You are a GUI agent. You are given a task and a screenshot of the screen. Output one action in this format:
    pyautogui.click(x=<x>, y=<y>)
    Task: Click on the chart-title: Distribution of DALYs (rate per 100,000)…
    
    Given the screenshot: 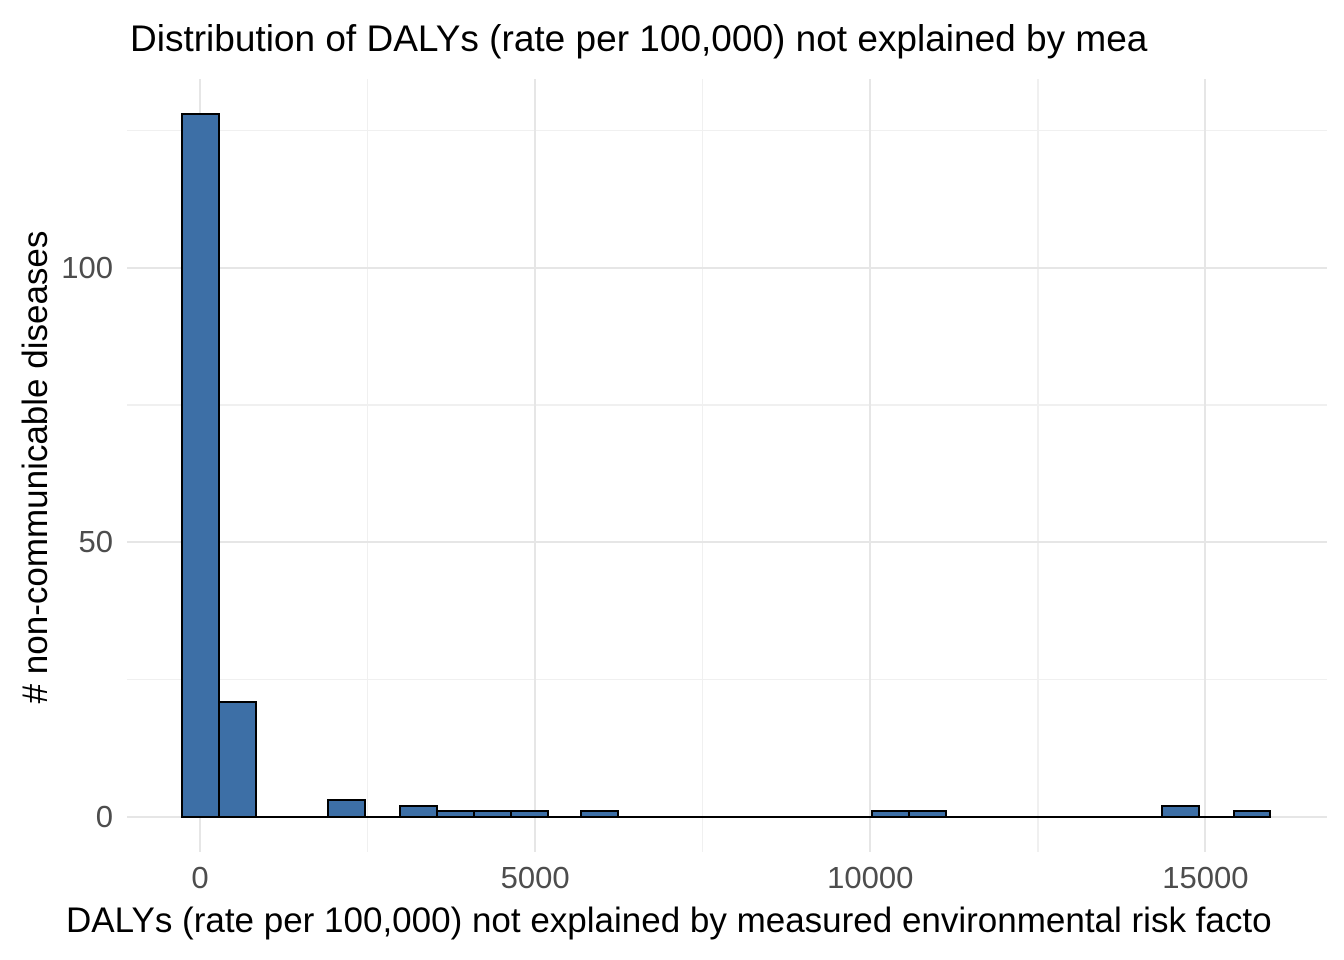 What is the action you would take?
    pyautogui.click(x=639, y=38)
    